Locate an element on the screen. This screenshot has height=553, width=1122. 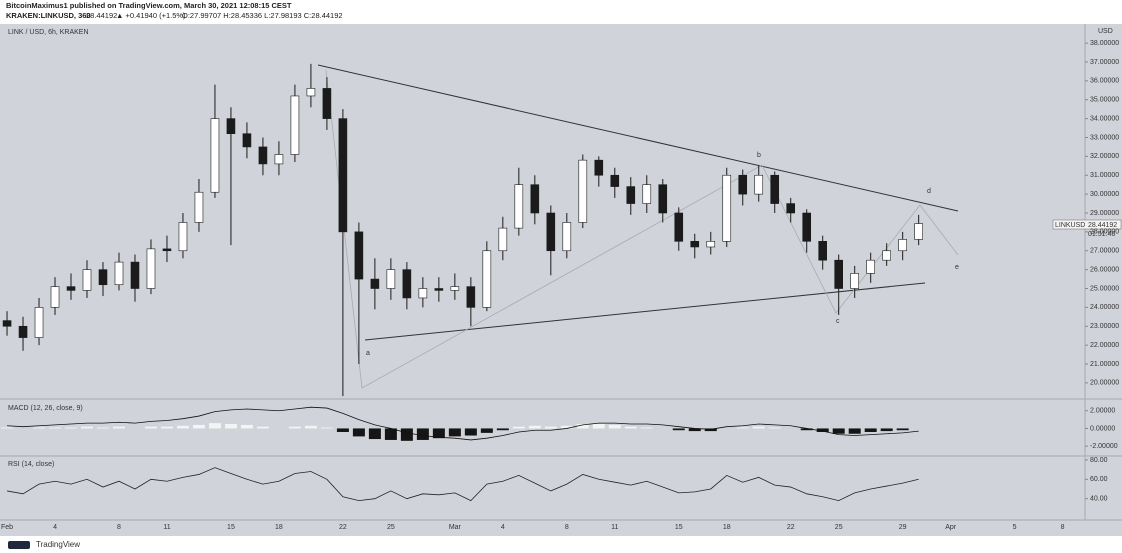
x-tick-label: Mar is located at coordinates (455, 527).